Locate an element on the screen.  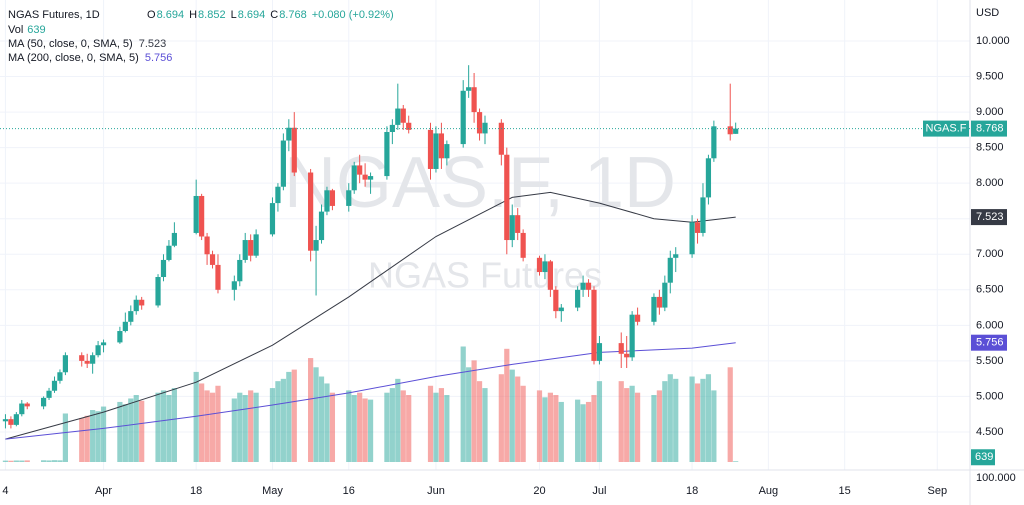
y-tick-label: 7.000 is located at coordinates (990, 254).